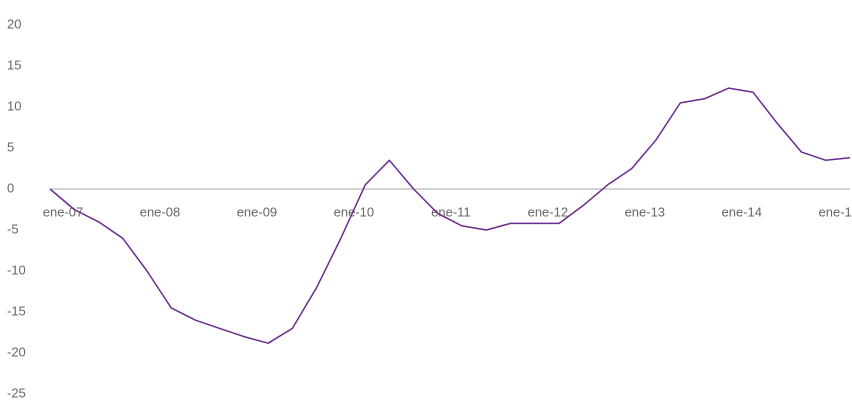 This screenshot has height=401, width=852. What do you see at coordinates (14, 105) in the screenshot?
I see `y-tick-label: 10` at bounding box center [14, 105].